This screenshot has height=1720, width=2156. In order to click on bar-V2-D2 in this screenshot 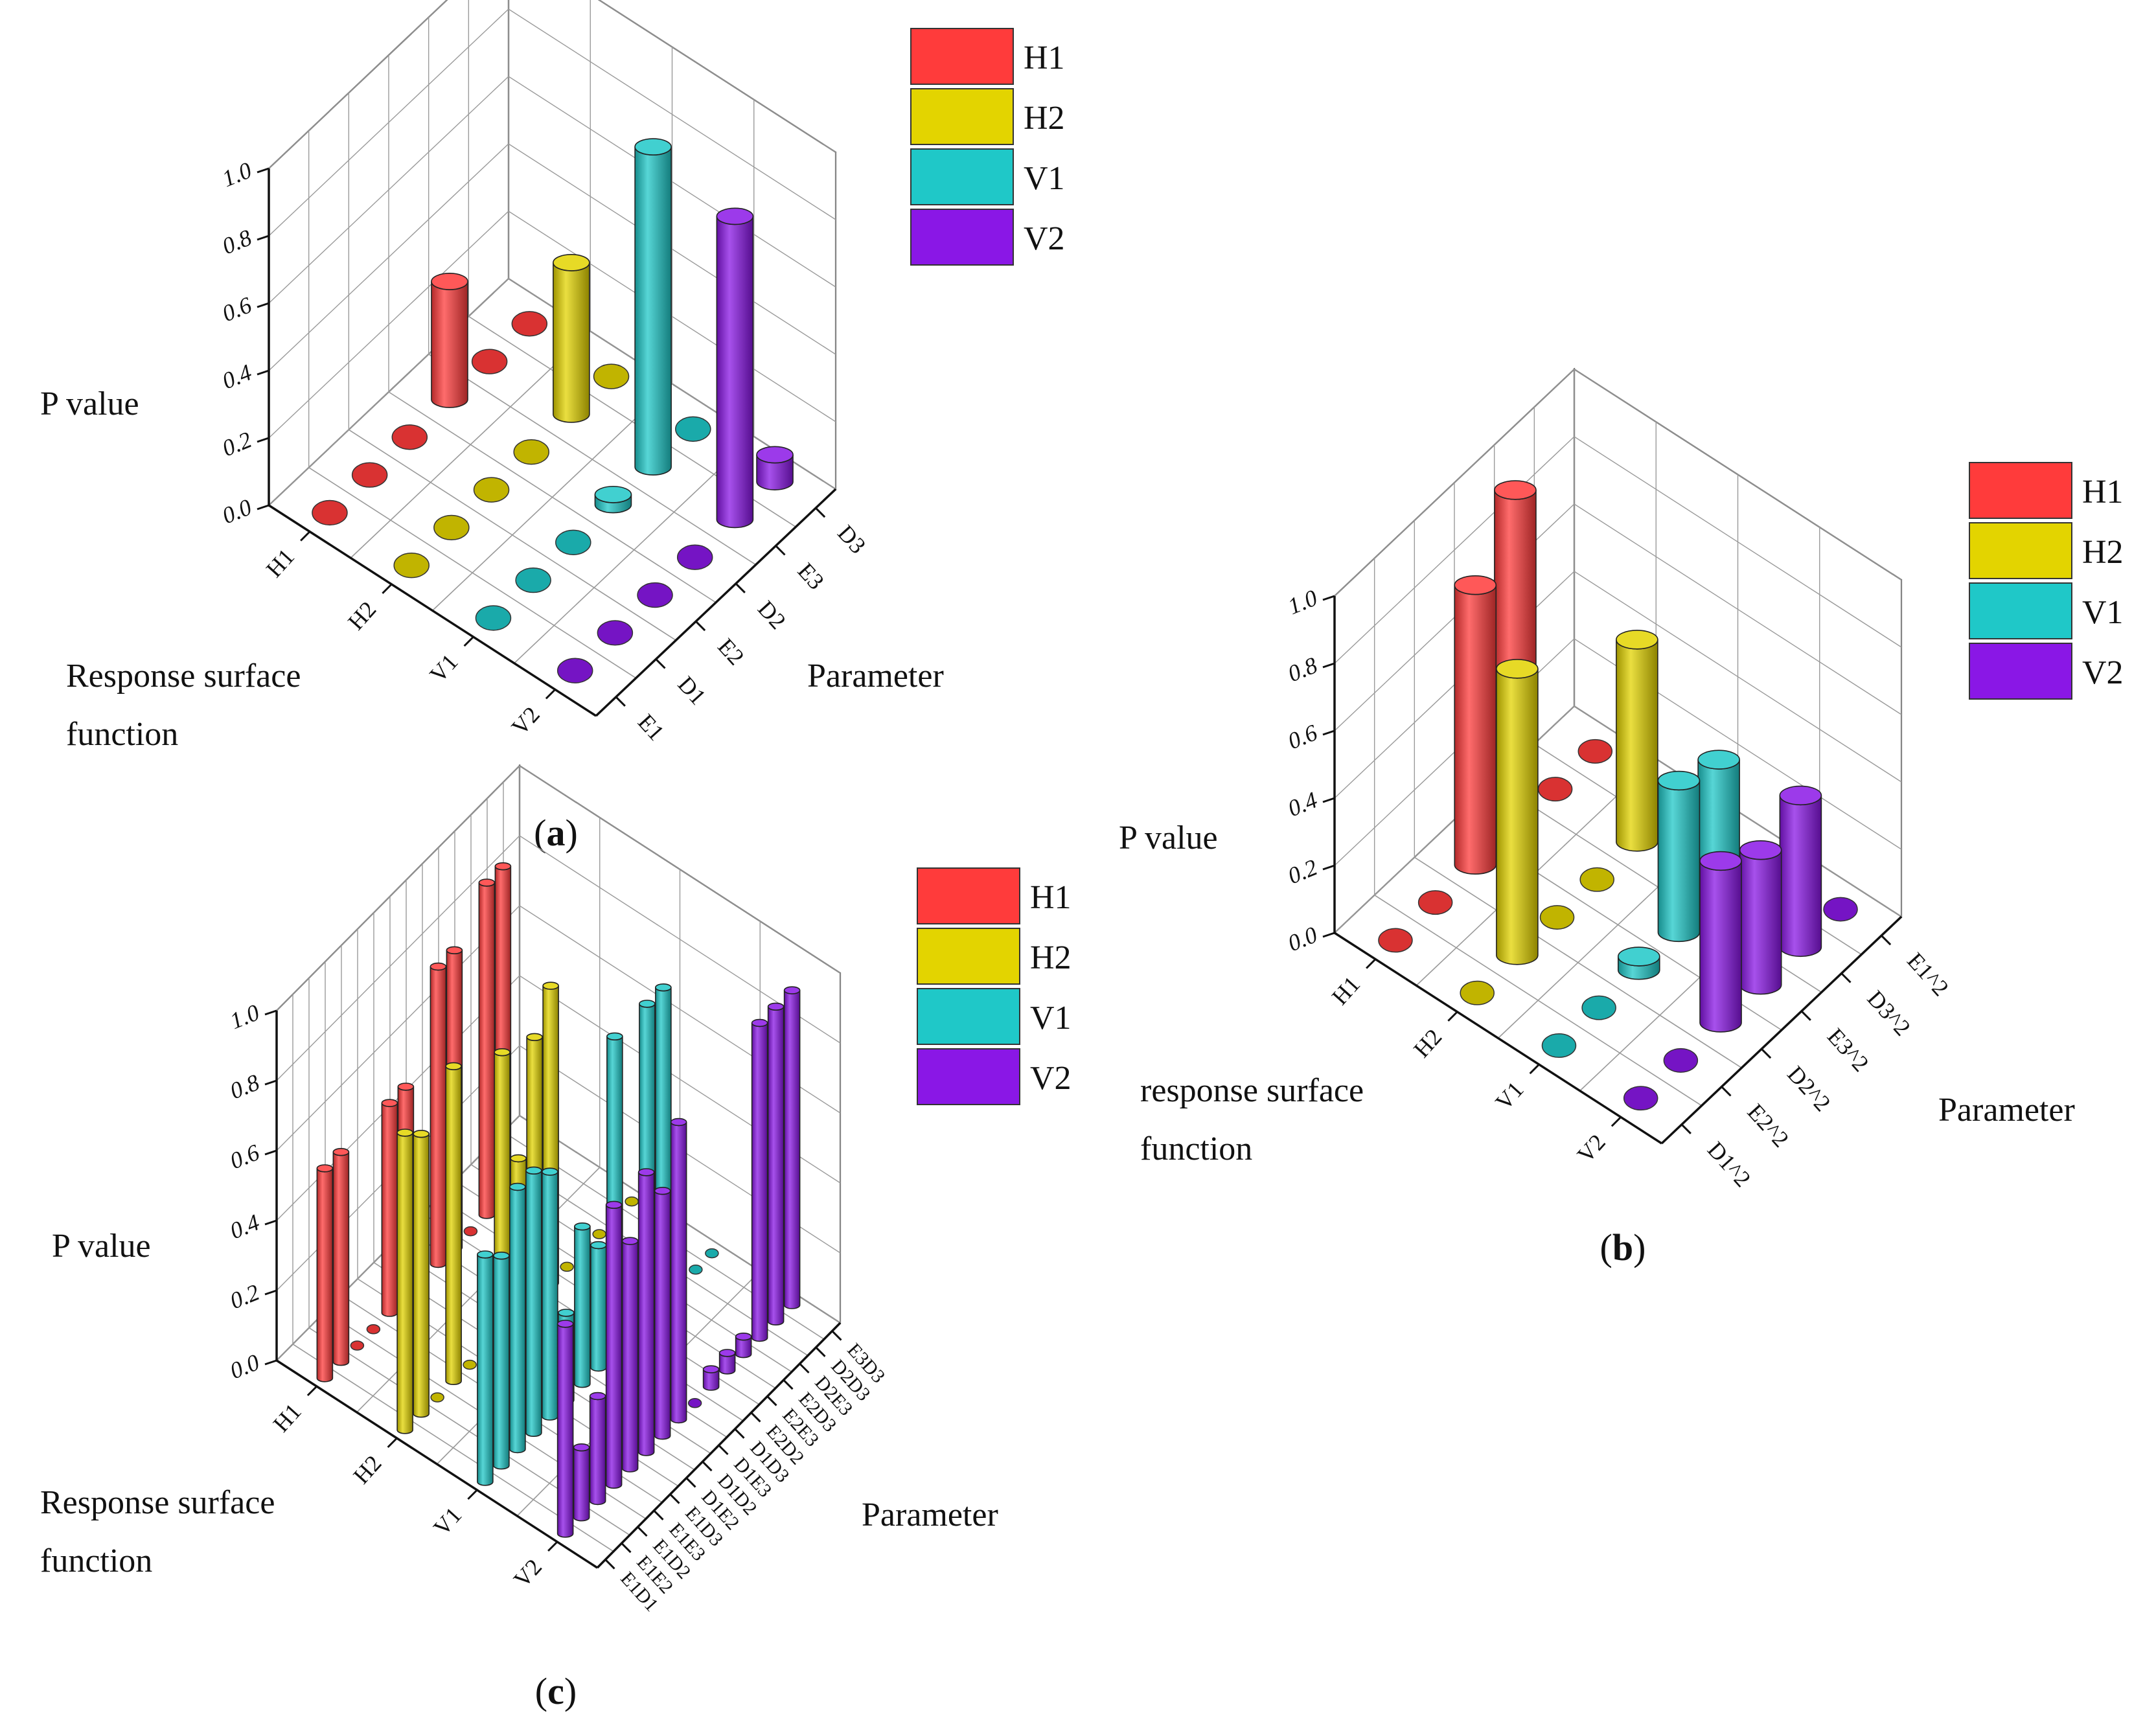, I will do `click(694, 557)`.